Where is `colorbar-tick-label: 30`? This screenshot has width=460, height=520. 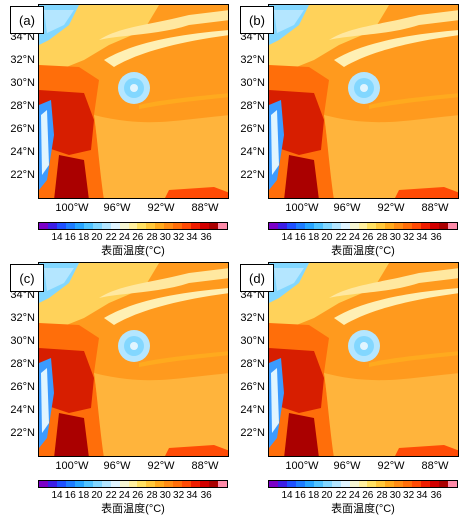
colorbar-tick-label: 30 is located at coordinates (395, 237).